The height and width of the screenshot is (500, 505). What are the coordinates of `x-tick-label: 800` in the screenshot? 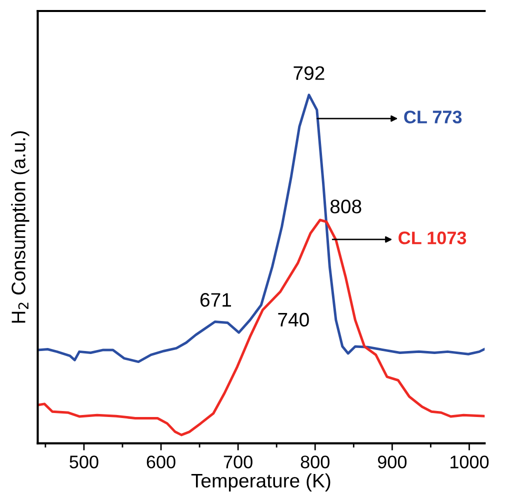 It's located at (315, 462).